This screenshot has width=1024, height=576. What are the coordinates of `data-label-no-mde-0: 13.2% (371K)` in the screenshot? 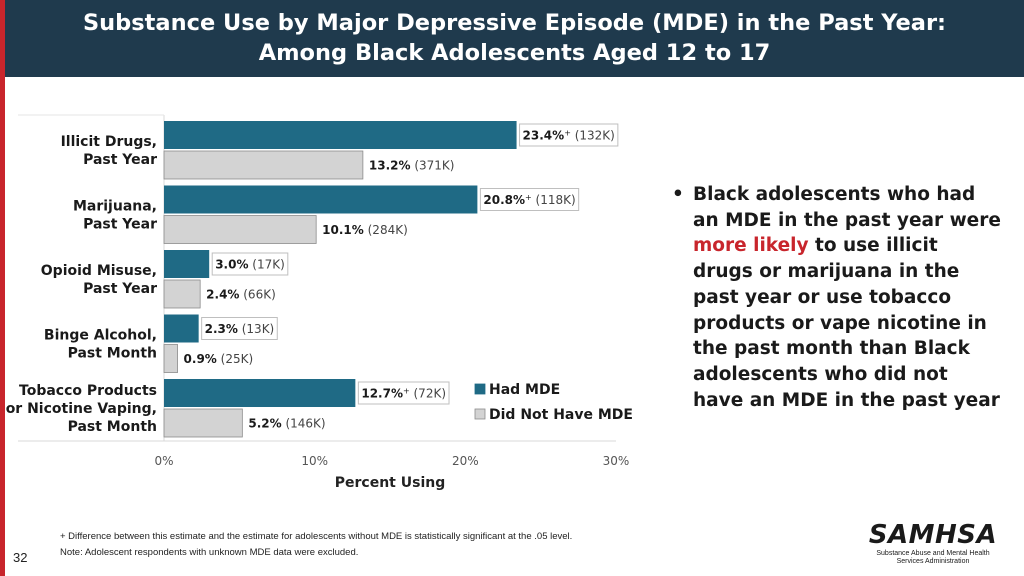 It's located at (412, 166).